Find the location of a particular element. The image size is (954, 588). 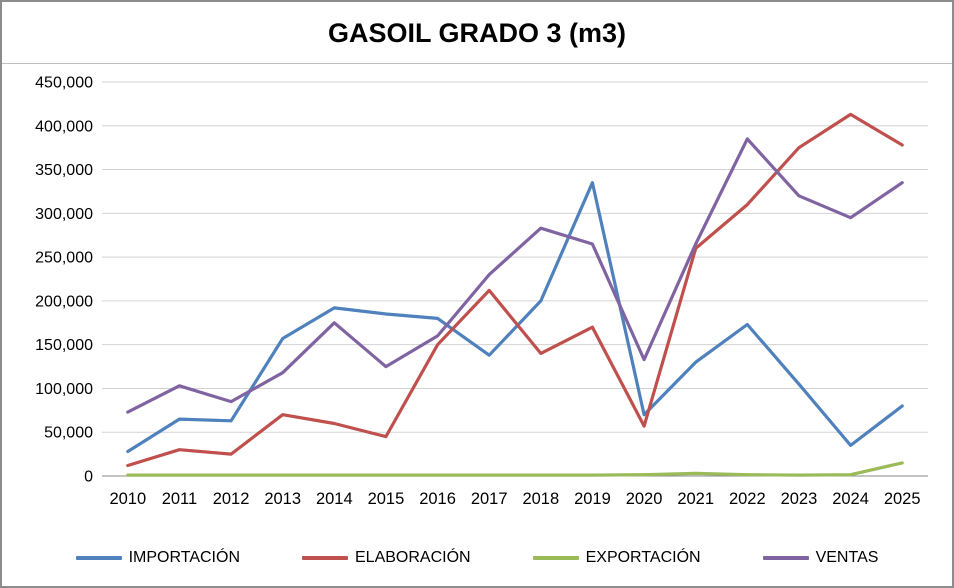

legend-line-elaboracion is located at coordinates (325, 558).